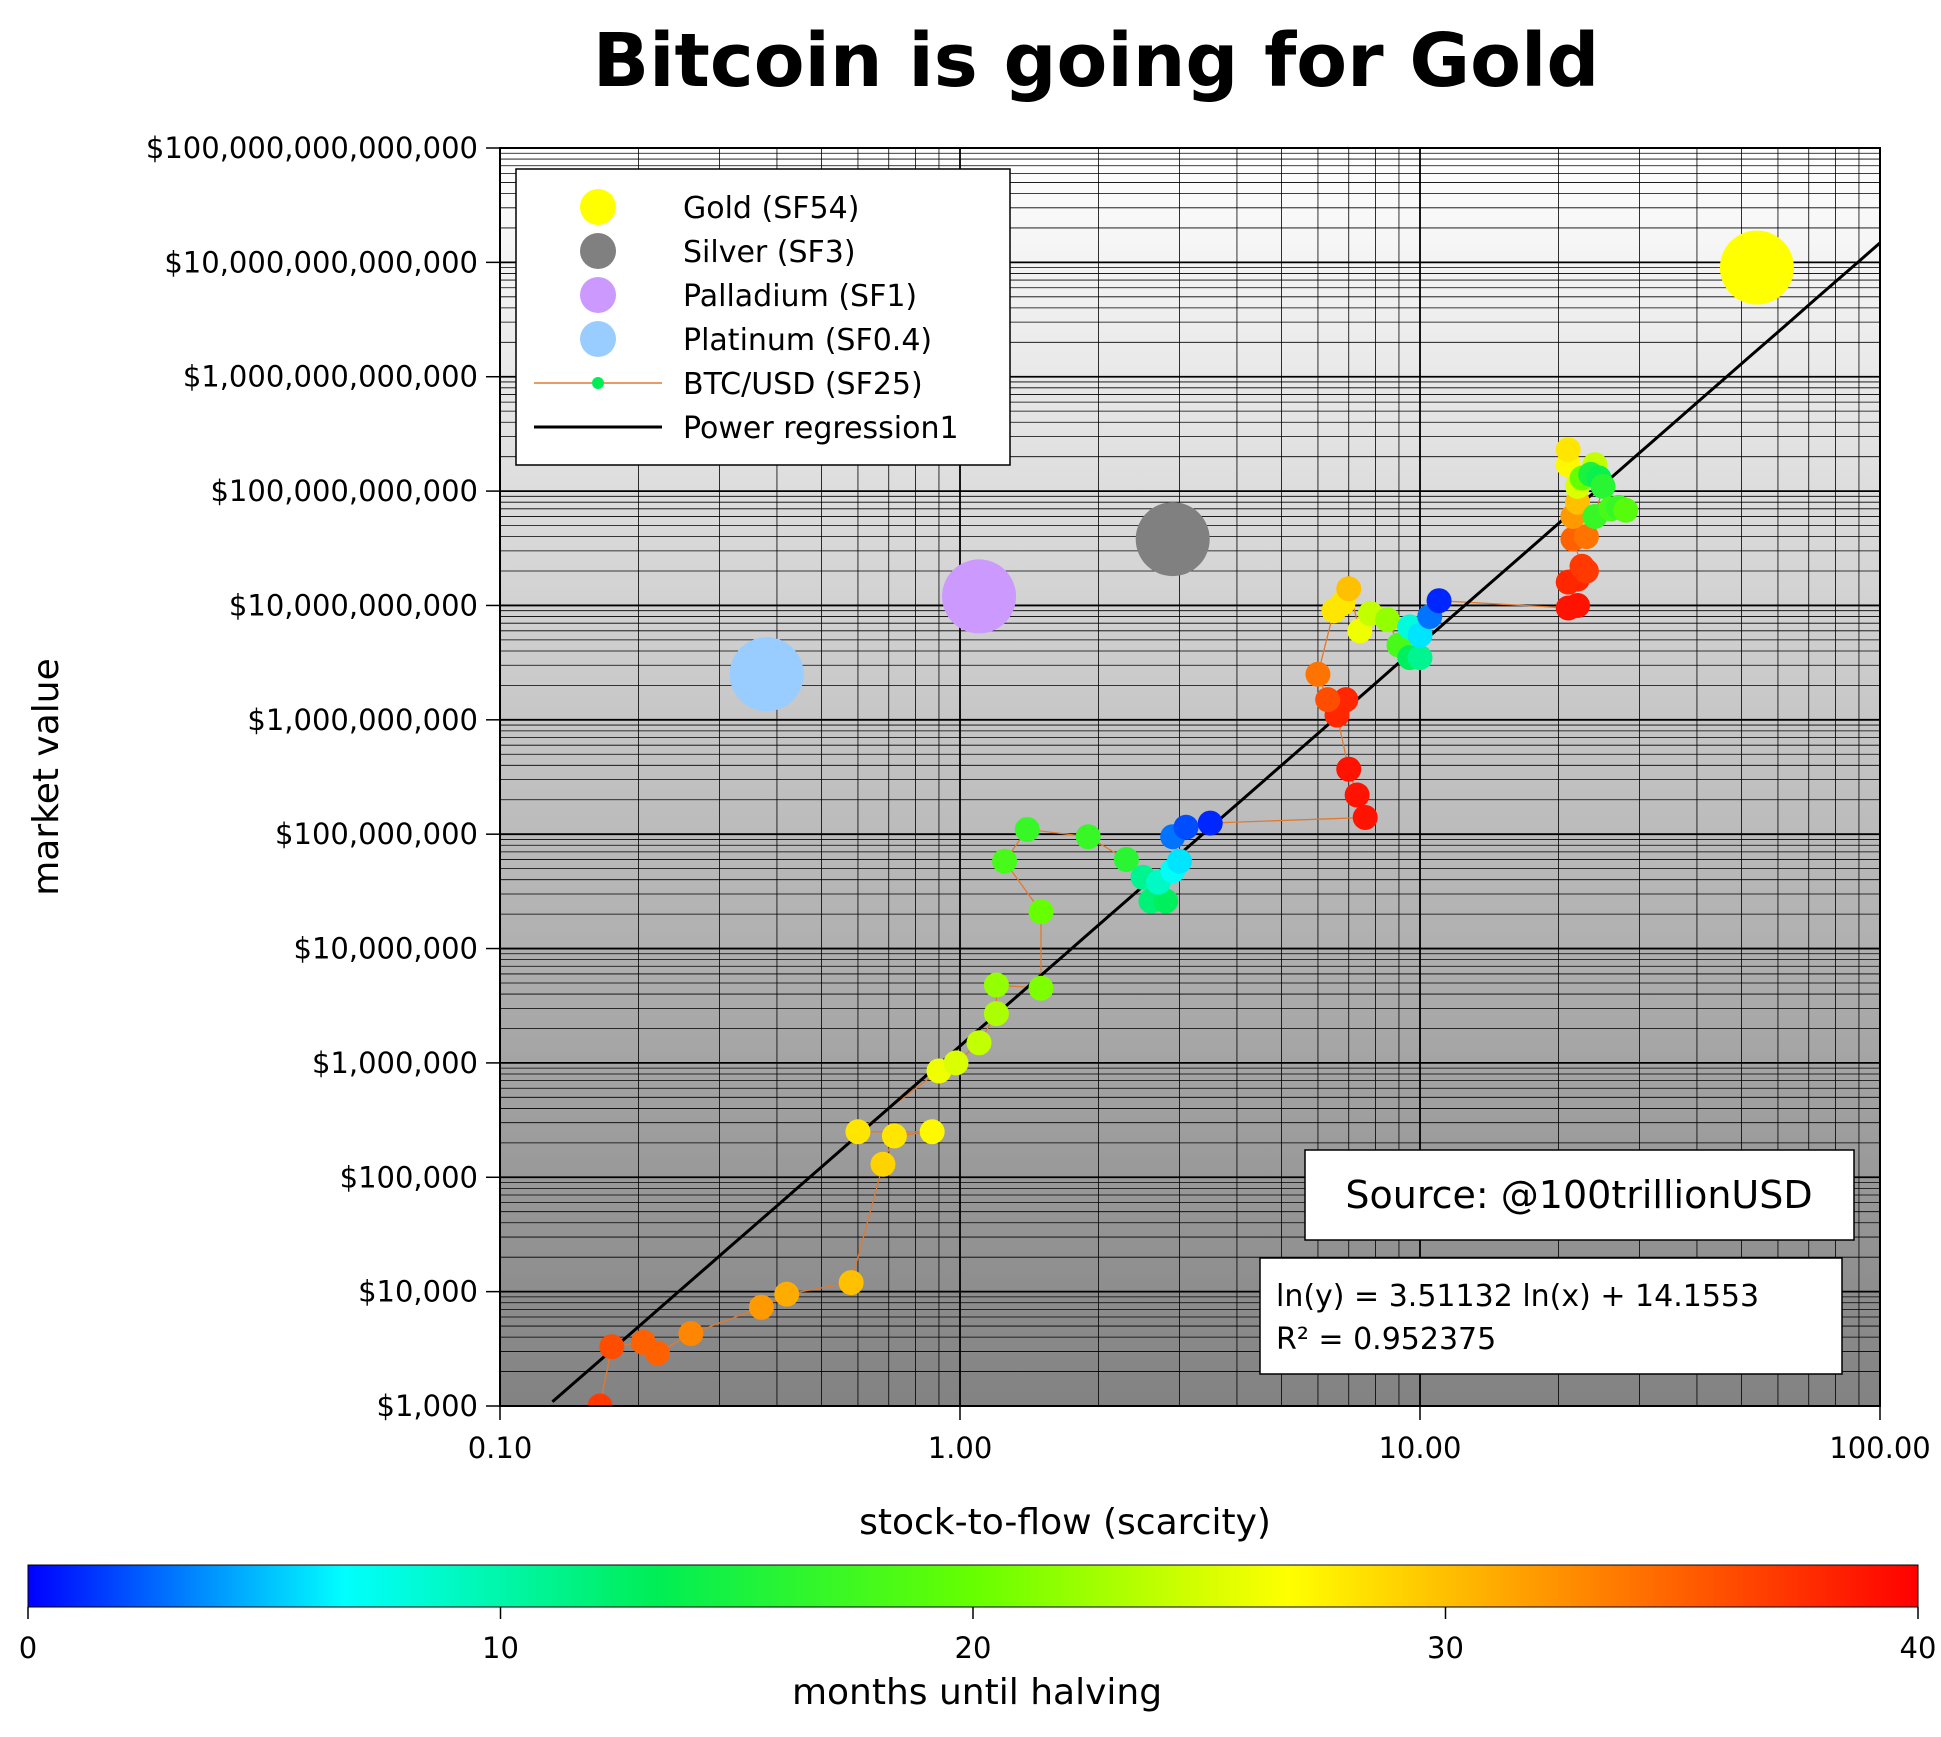 This screenshot has width=1941, height=1737. What do you see at coordinates (1386, 1339) in the screenshot?
I see `regression-r2: R² = 0.952375` at bounding box center [1386, 1339].